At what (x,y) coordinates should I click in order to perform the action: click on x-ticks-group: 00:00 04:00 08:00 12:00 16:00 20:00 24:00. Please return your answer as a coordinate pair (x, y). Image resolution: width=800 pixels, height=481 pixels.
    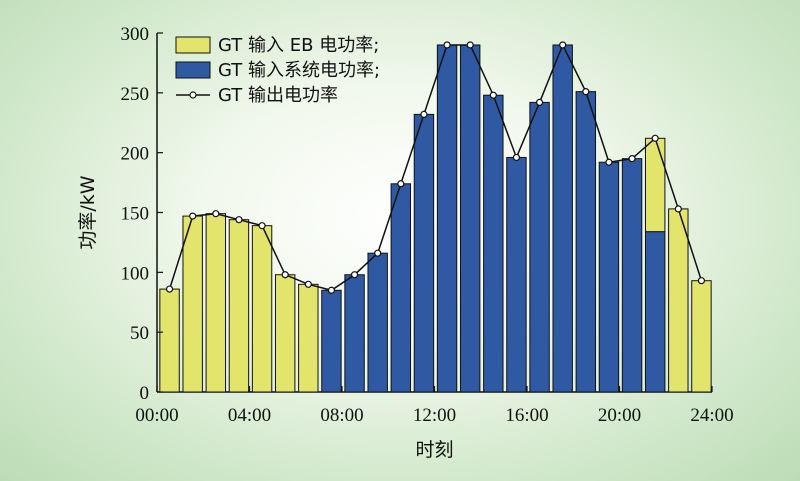
    Looking at the image, I should click on (434, 406).